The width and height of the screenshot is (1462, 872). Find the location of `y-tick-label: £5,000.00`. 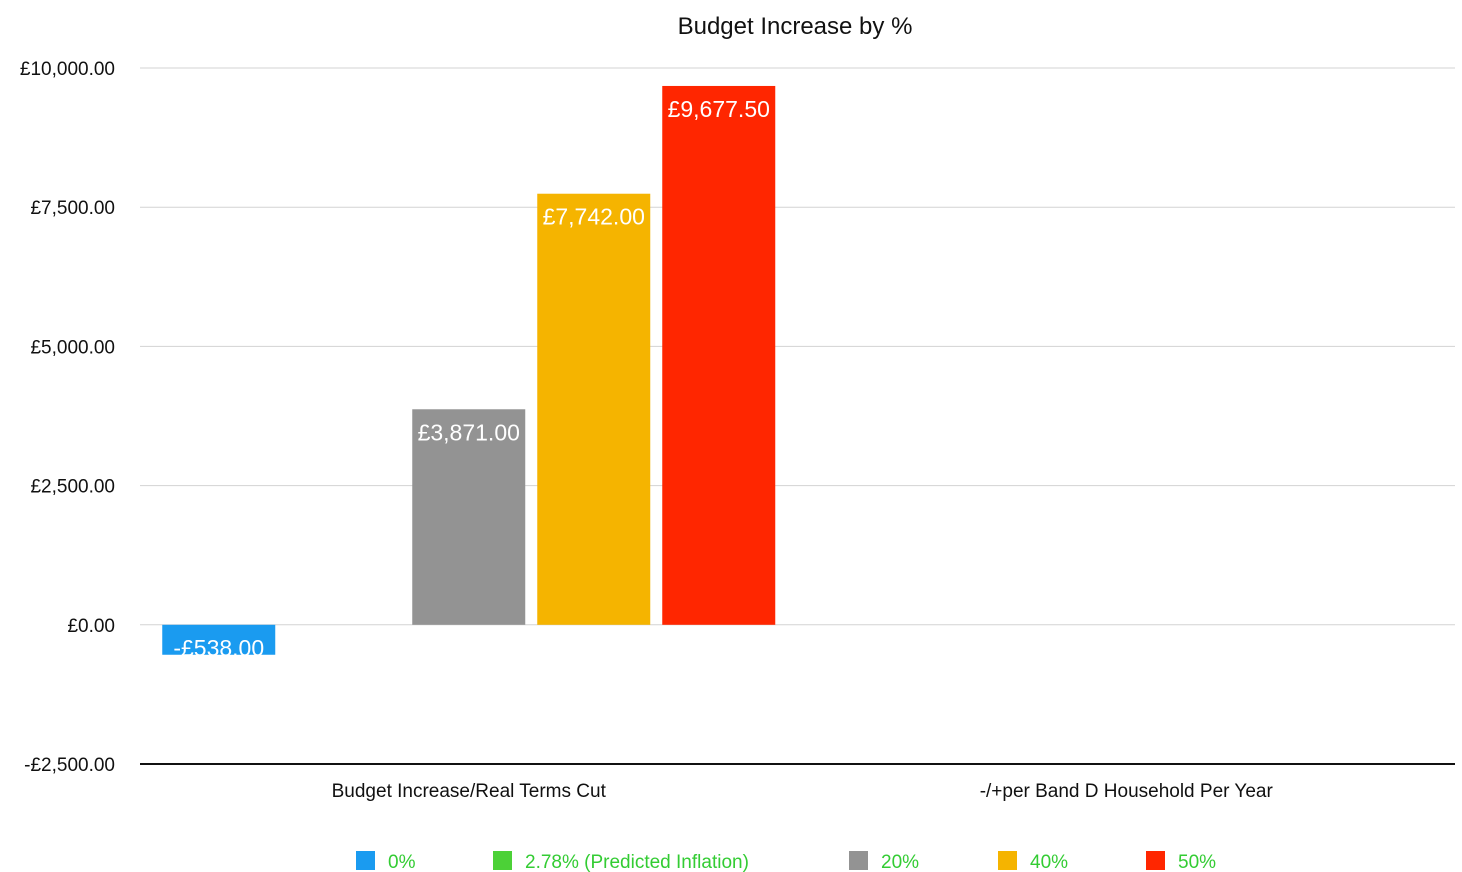

y-tick-label: £5,000.00 is located at coordinates (72, 347).